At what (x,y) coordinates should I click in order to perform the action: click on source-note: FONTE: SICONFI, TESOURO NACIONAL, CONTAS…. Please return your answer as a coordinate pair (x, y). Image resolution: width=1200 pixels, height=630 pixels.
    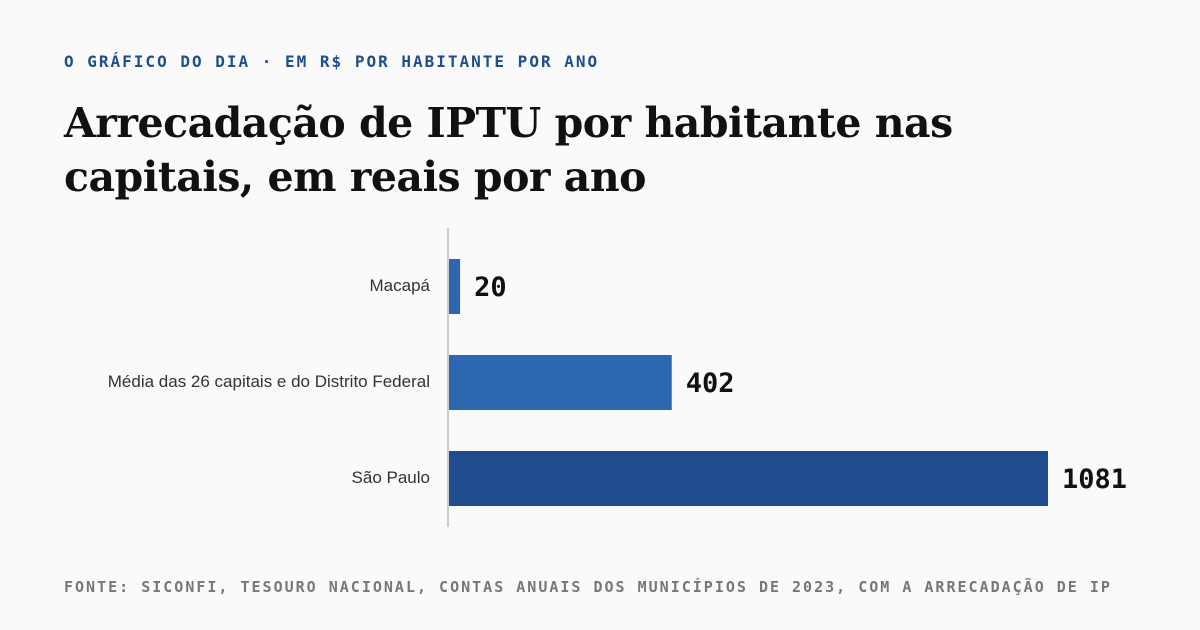
    Looking at the image, I should click on (588, 587).